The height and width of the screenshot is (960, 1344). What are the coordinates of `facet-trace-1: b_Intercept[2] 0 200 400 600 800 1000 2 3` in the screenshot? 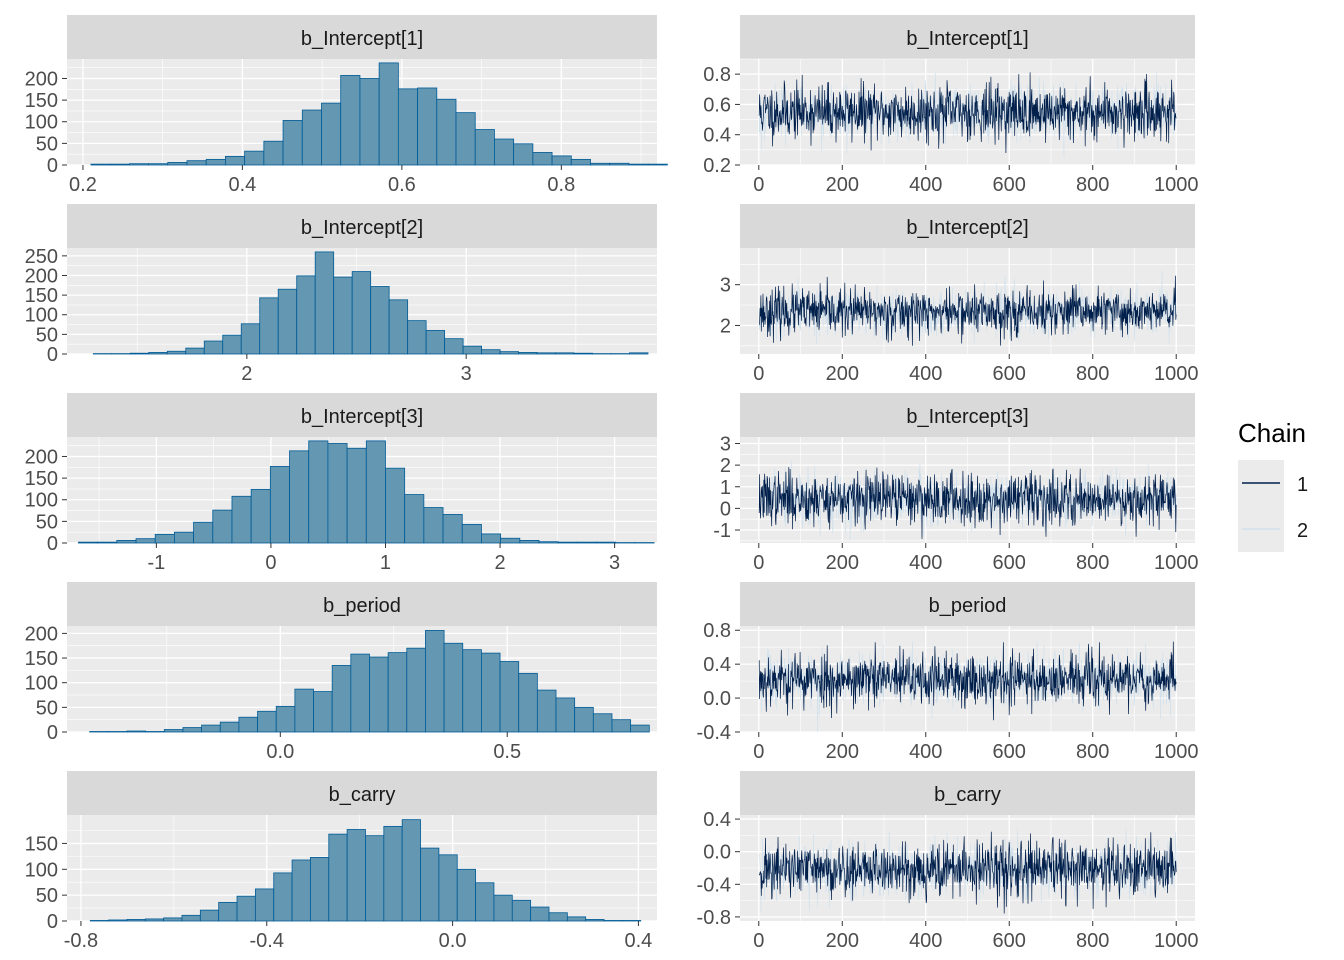 It's located at (959, 294).